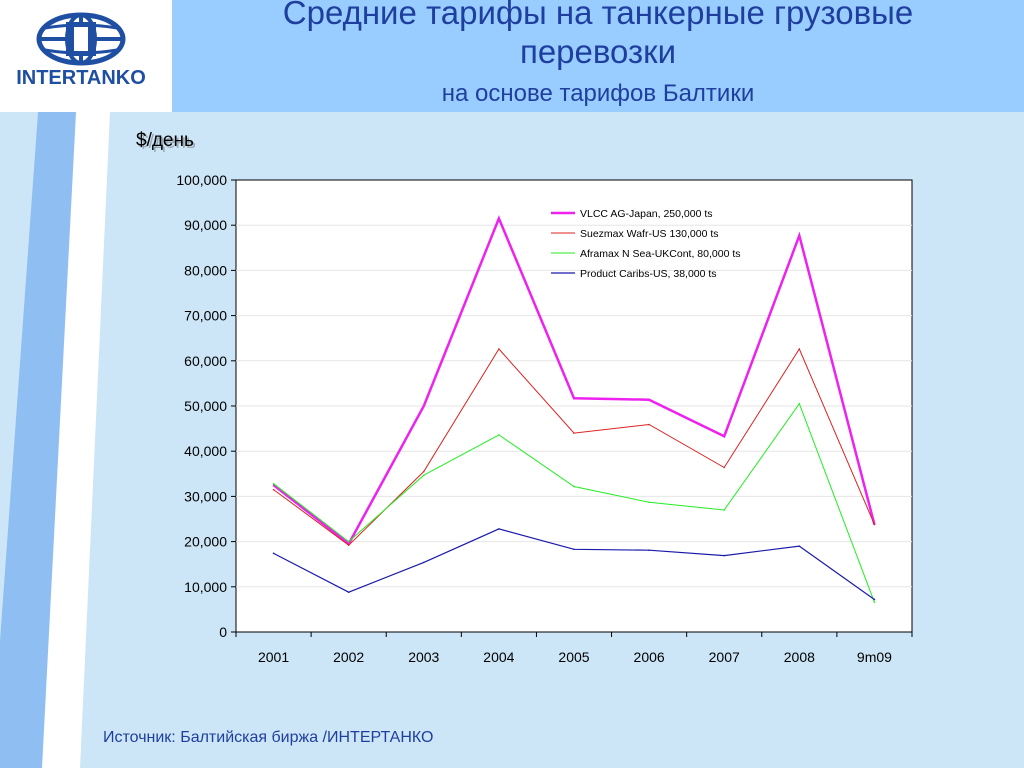 The height and width of the screenshot is (768, 1024). I want to click on y-axis-unit-label: $/день, so click(165, 140).